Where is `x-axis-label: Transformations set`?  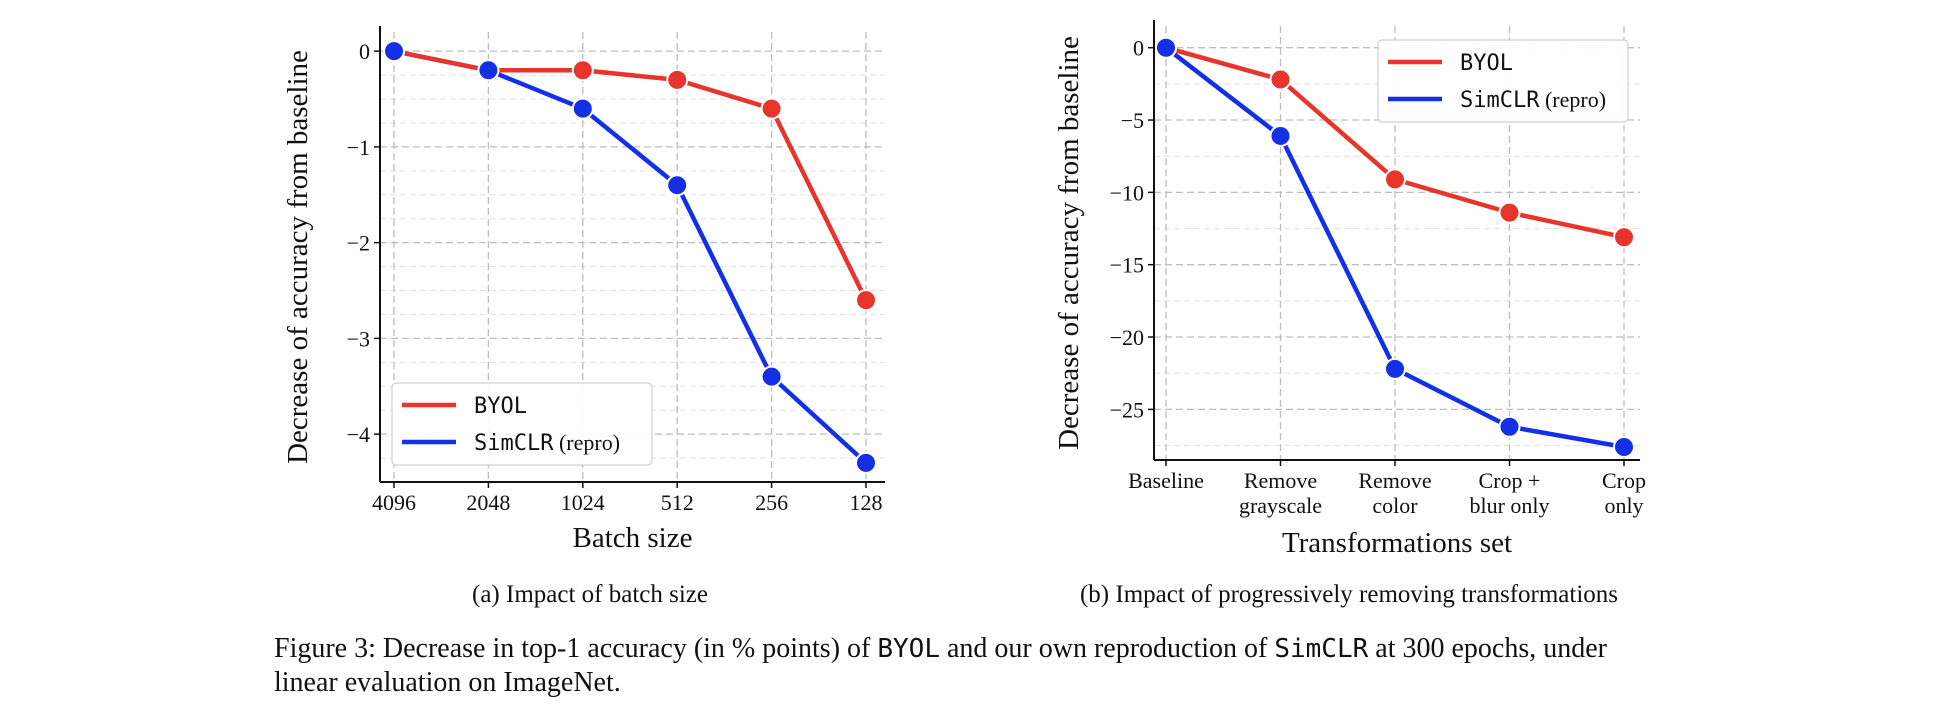
x-axis-label: Transformations set is located at coordinates (1397, 543).